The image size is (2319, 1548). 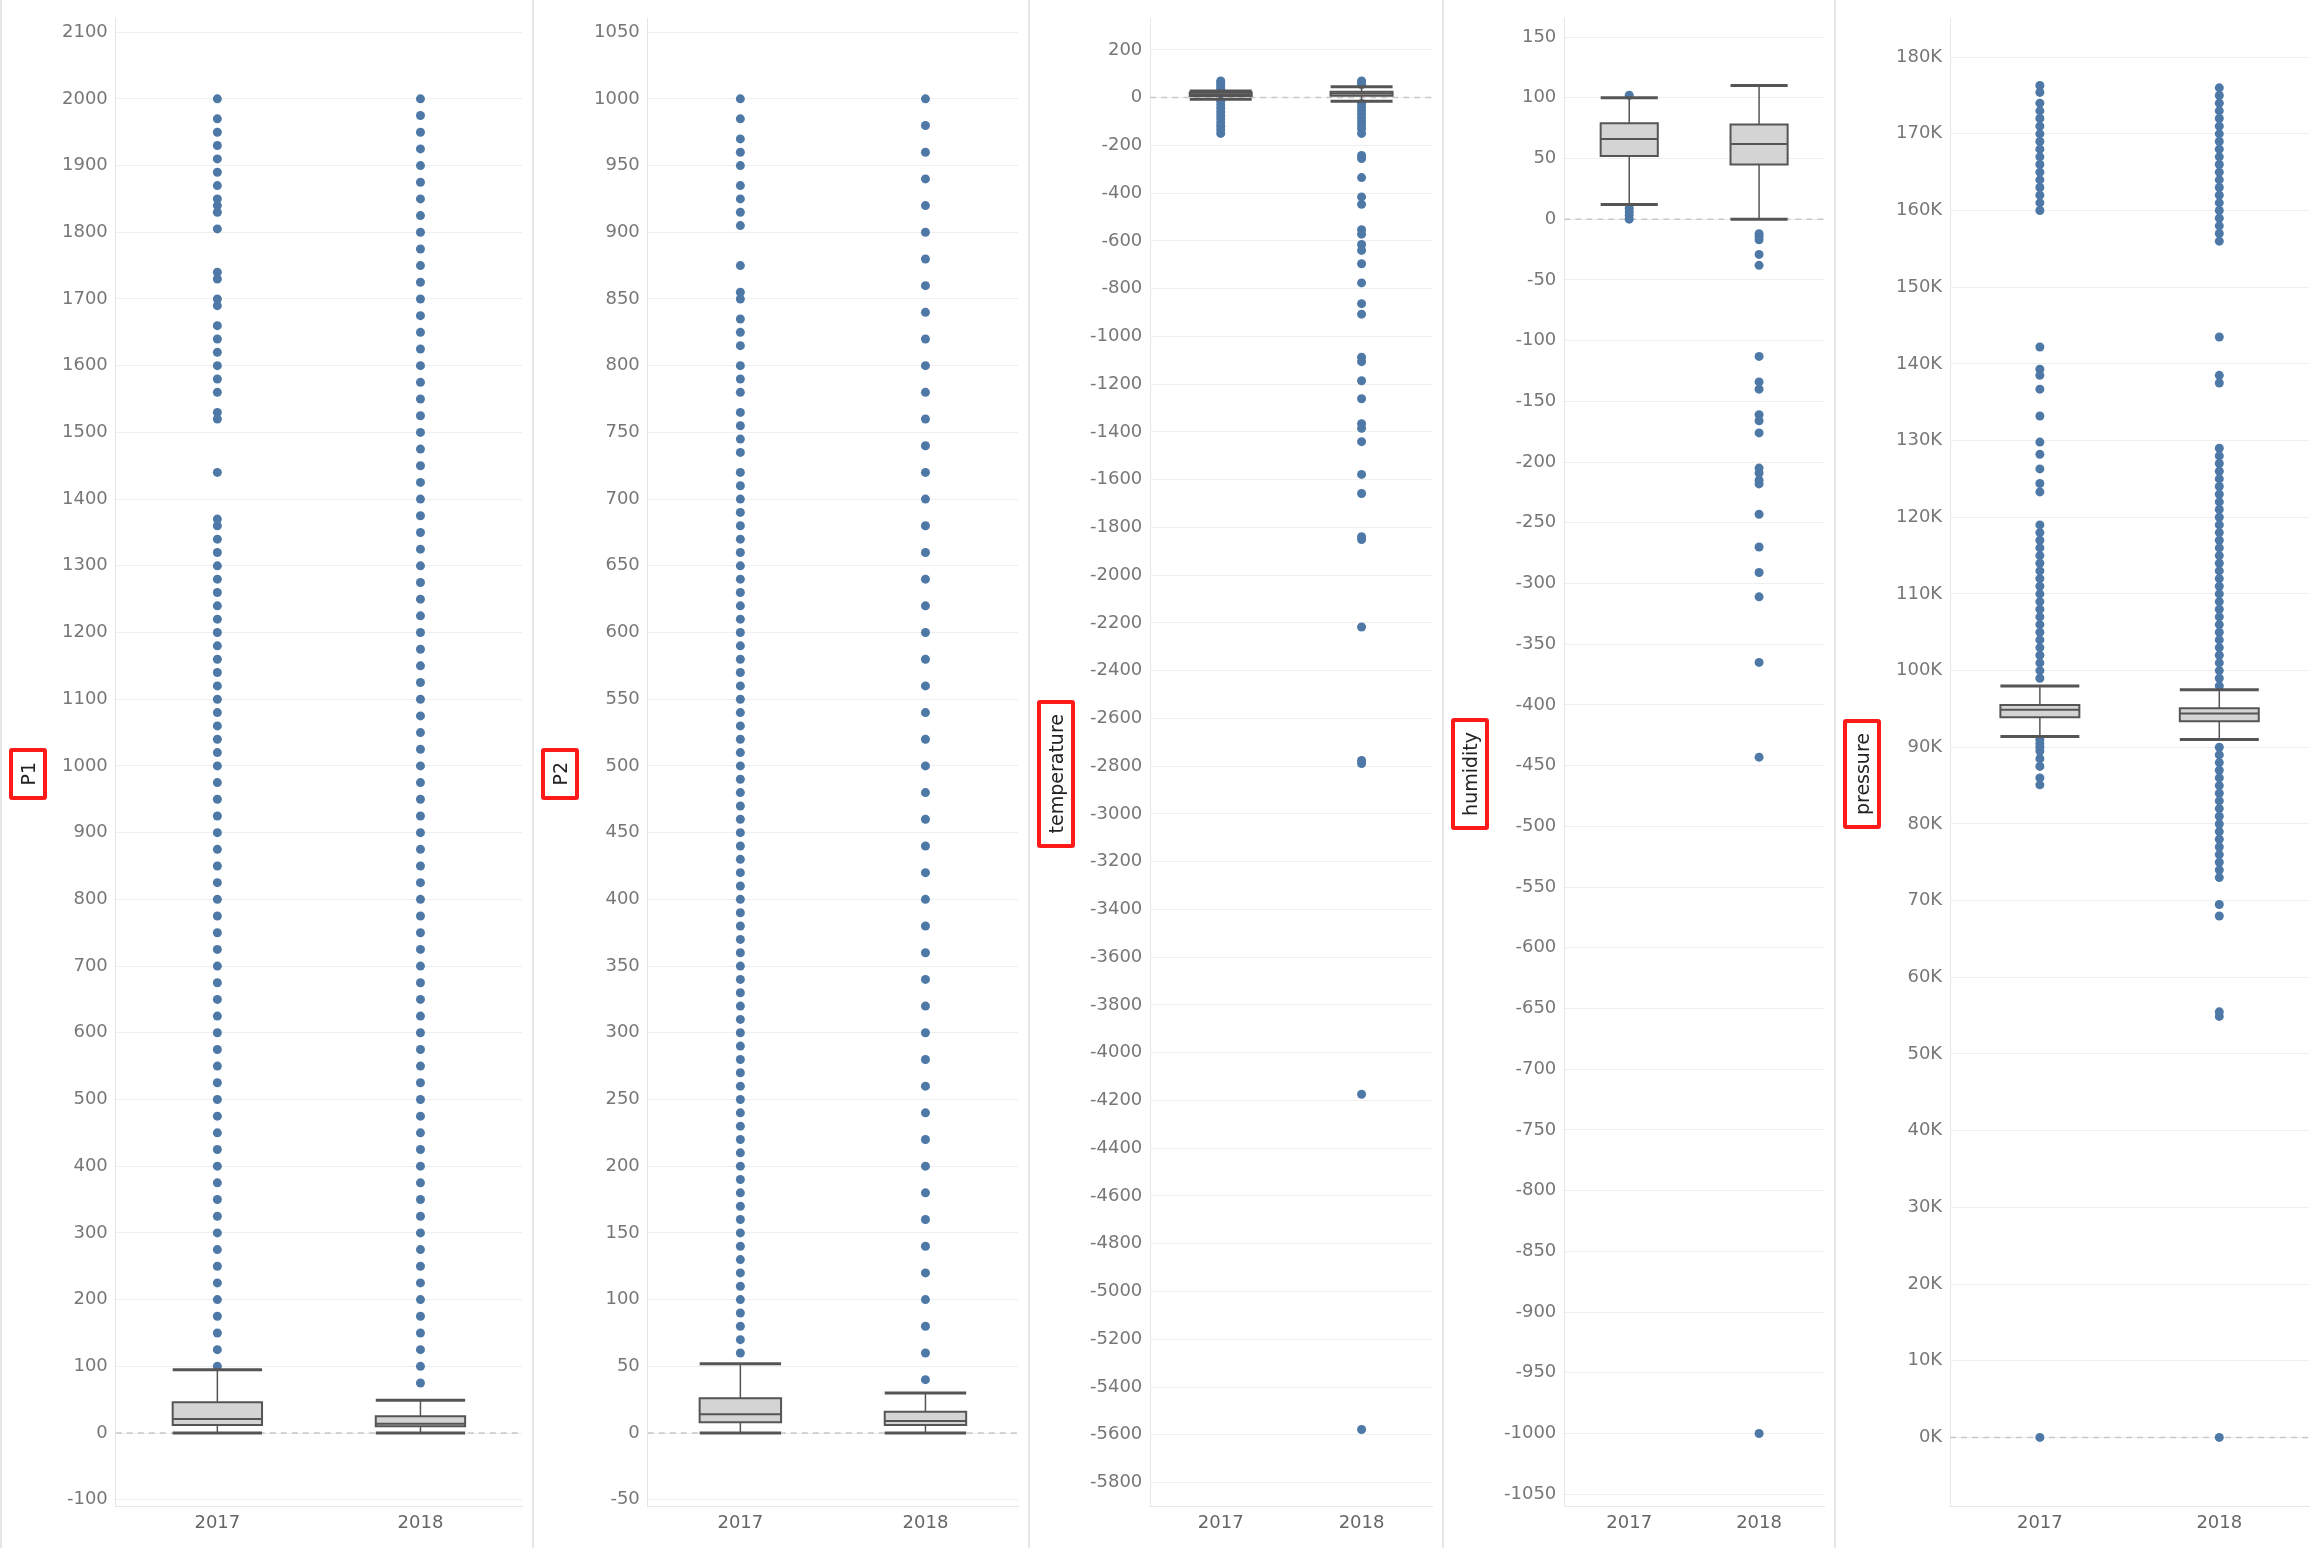 I want to click on y-tick-label: -5400, so click(x=1116, y=1385).